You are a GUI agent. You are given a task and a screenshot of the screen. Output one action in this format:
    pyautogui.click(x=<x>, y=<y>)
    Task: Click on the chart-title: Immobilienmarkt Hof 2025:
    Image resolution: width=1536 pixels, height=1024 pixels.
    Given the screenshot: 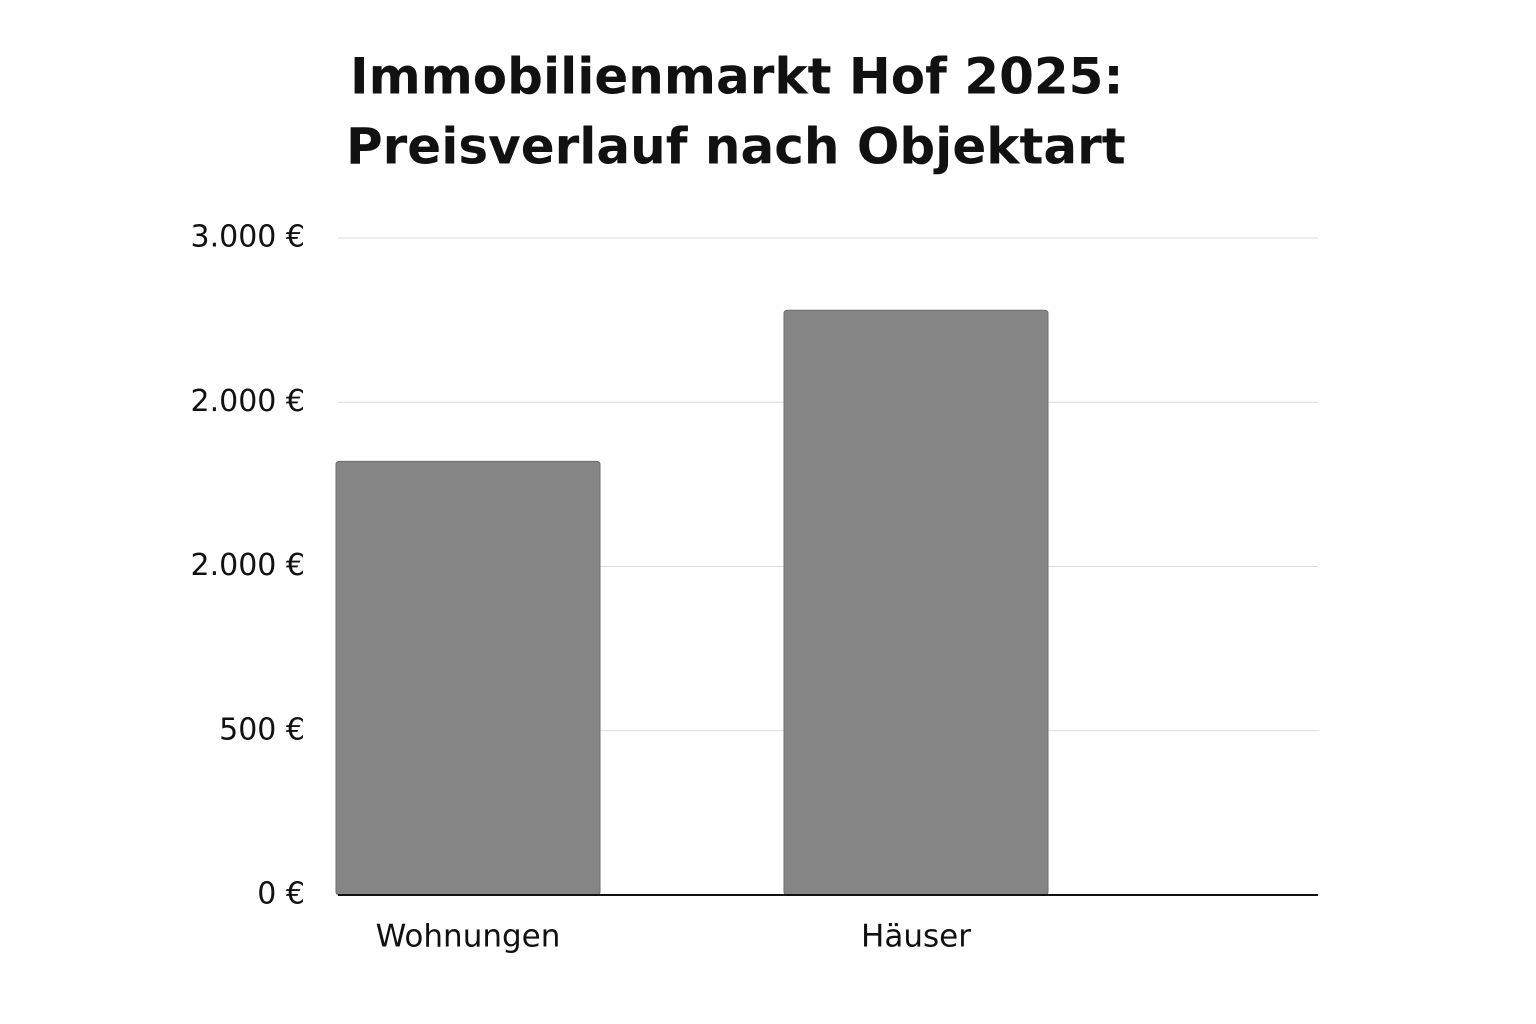 What is the action you would take?
    pyautogui.click(x=736, y=77)
    